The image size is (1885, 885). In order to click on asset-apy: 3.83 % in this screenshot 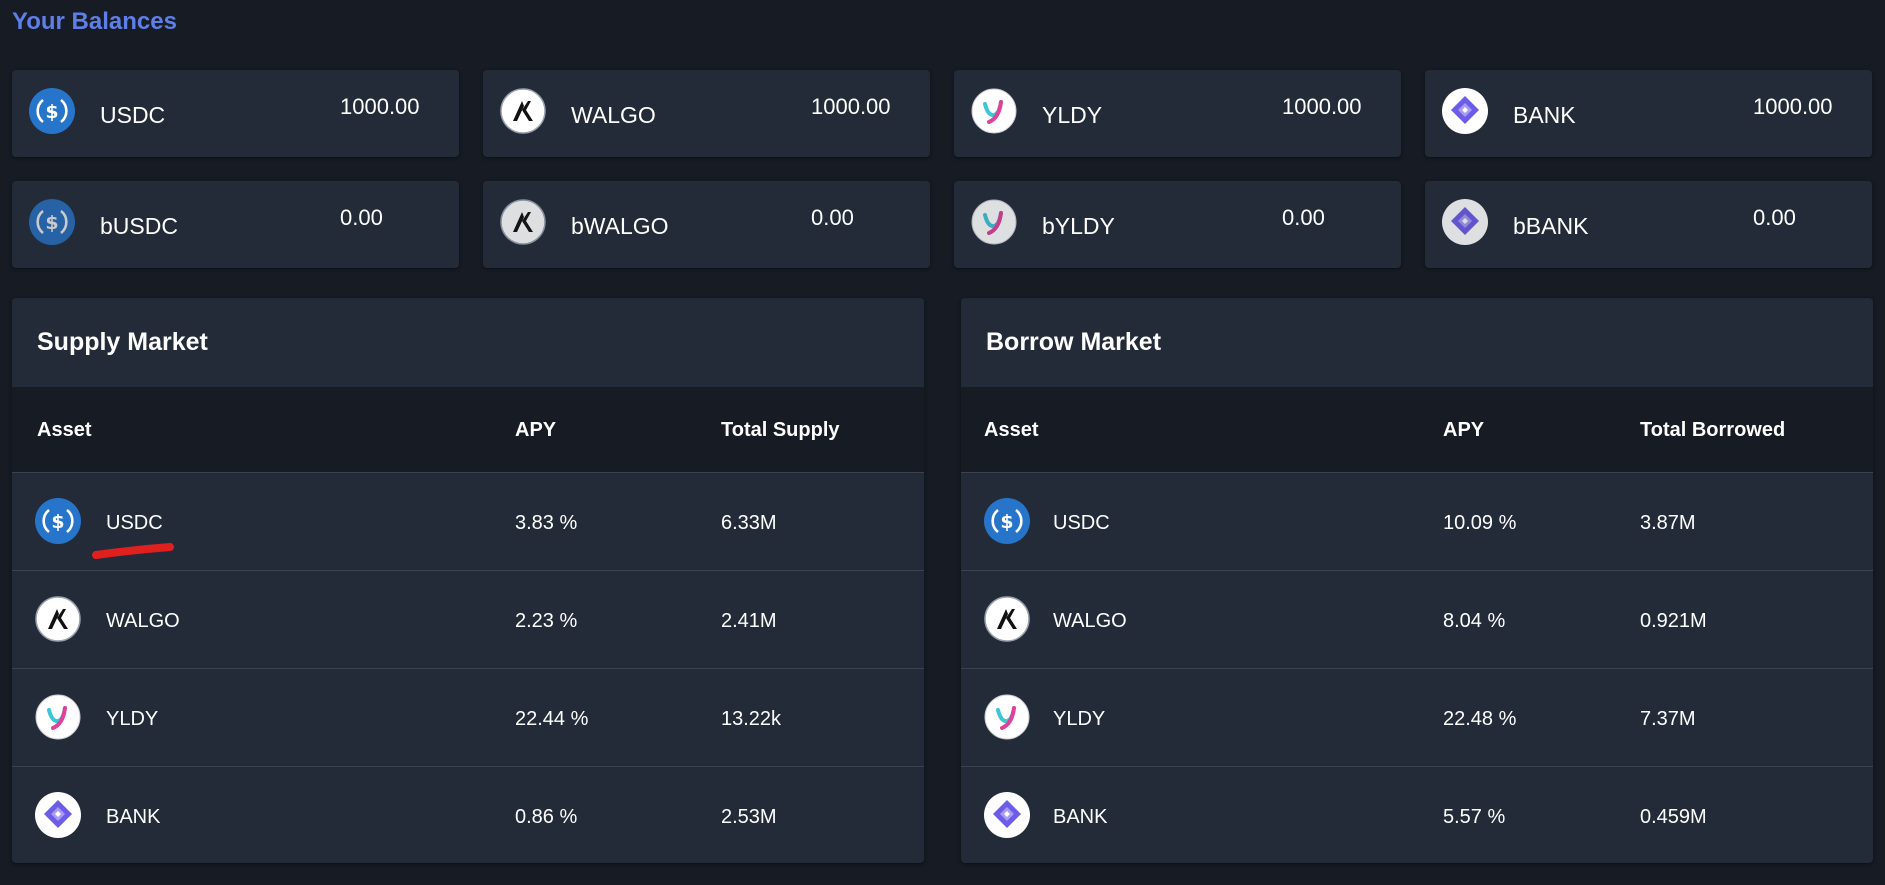, I will do `click(546, 523)`.